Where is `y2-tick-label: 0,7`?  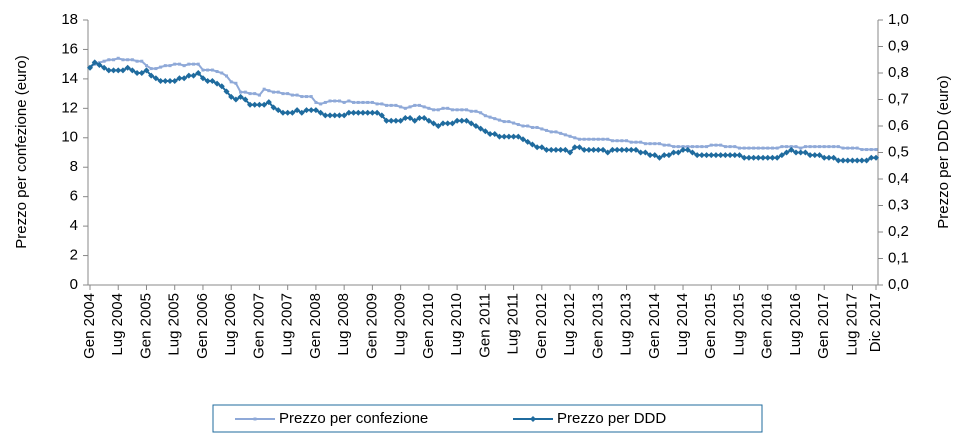
y2-tick-label: 0,7 is located at coordinates (898, 98).